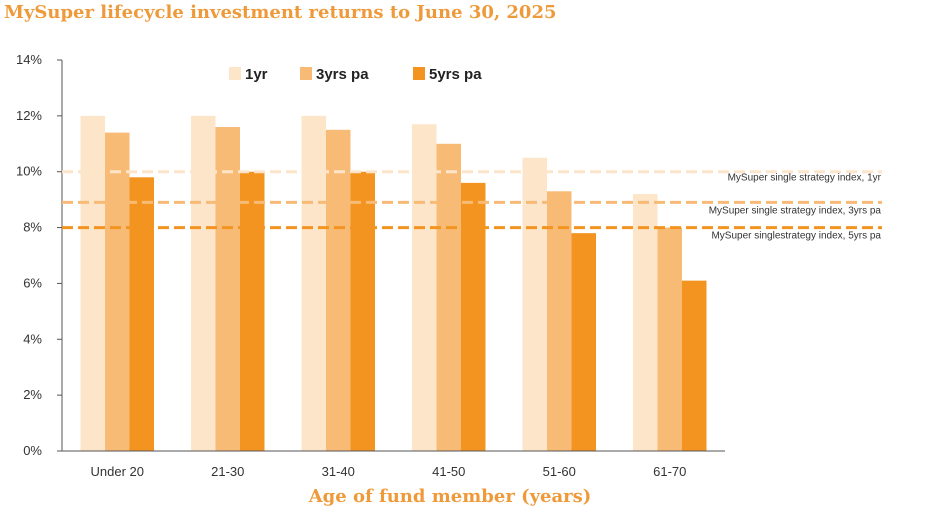  Describe the element at coordinates (669, 471) in the screenshot. I see `x-tick-label: 61-70` at that location.